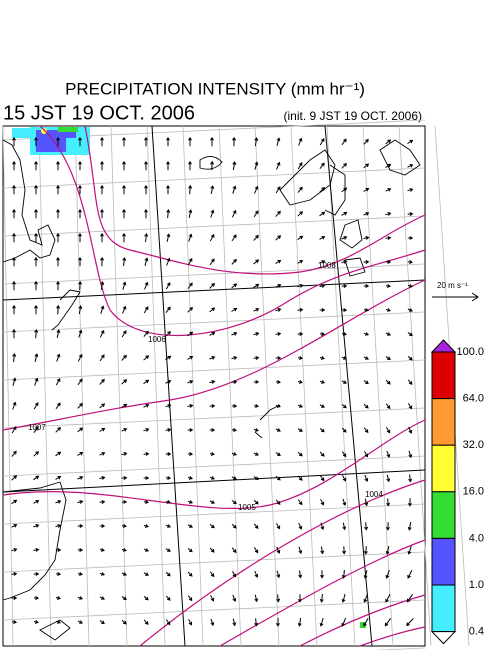  What do you see at coordinates (352, 116) in the screenshot?
I see `init-time: (init. 9 JST 19 OCT. 2006)` at bounding box center [352, 116].